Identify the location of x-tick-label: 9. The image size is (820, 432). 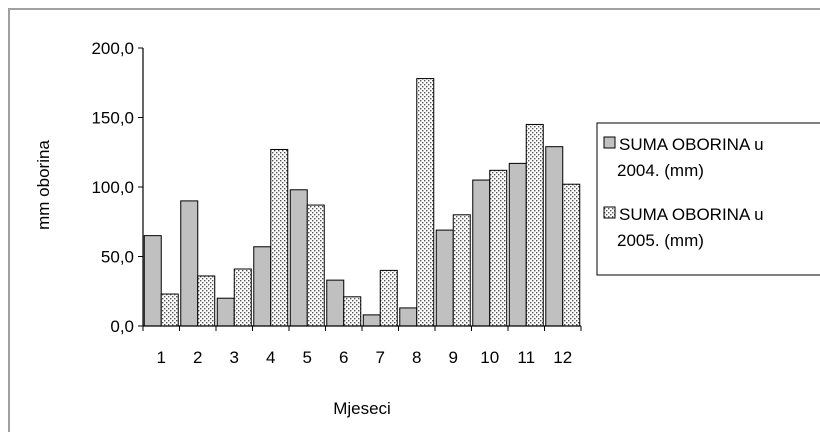
(453, 357).